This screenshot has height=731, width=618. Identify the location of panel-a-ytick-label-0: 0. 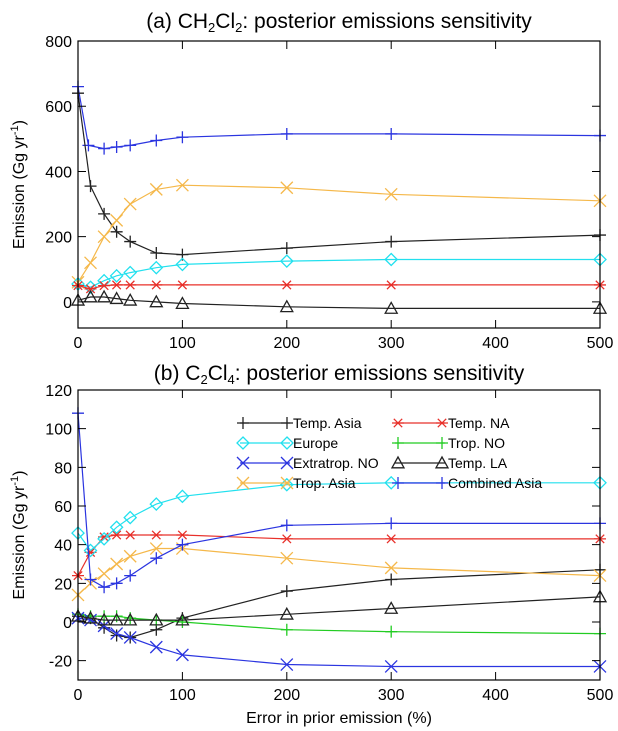
(67, 303).